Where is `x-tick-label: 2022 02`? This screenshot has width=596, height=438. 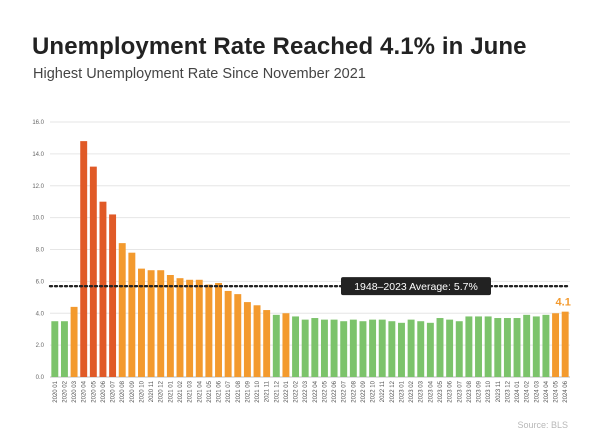
x-tick-label: 2022 02 is located at coordinates (297, 391).